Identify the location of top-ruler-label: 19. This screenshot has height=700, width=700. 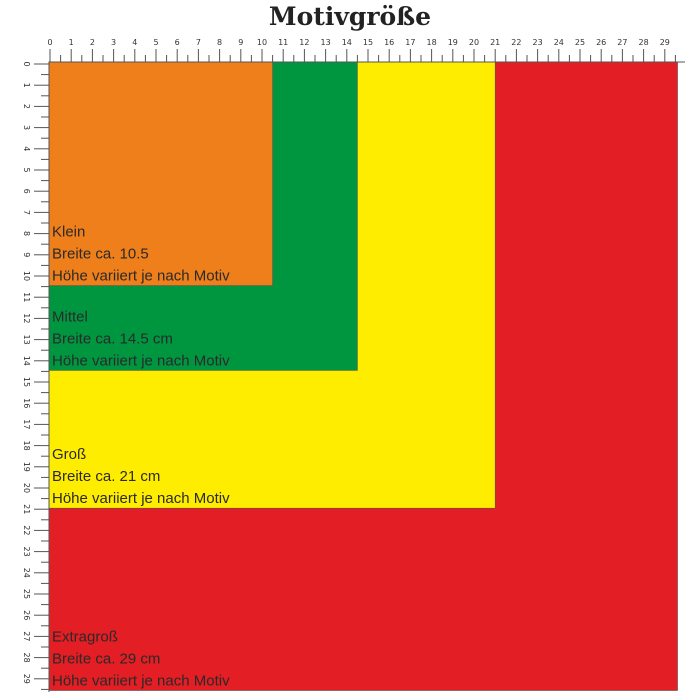
(453, 42).